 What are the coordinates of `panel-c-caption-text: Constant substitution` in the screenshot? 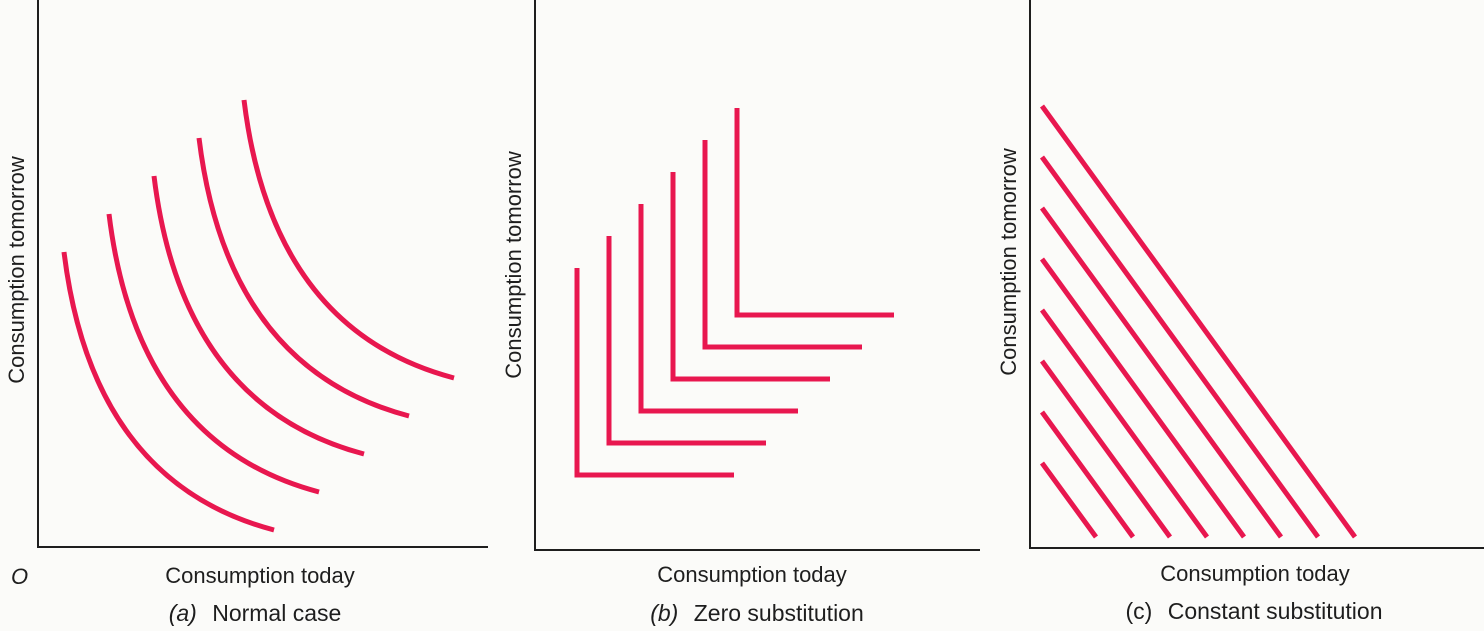 It's located at (1275, 611).